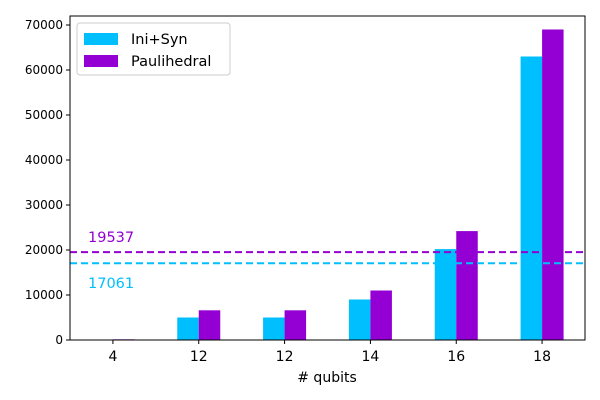 The height and width of the screenshot is (400, 600). Describe the element at coordinates (44, 205) in the screenshot. I see `y-tick-label-30000: 30000` at that location.